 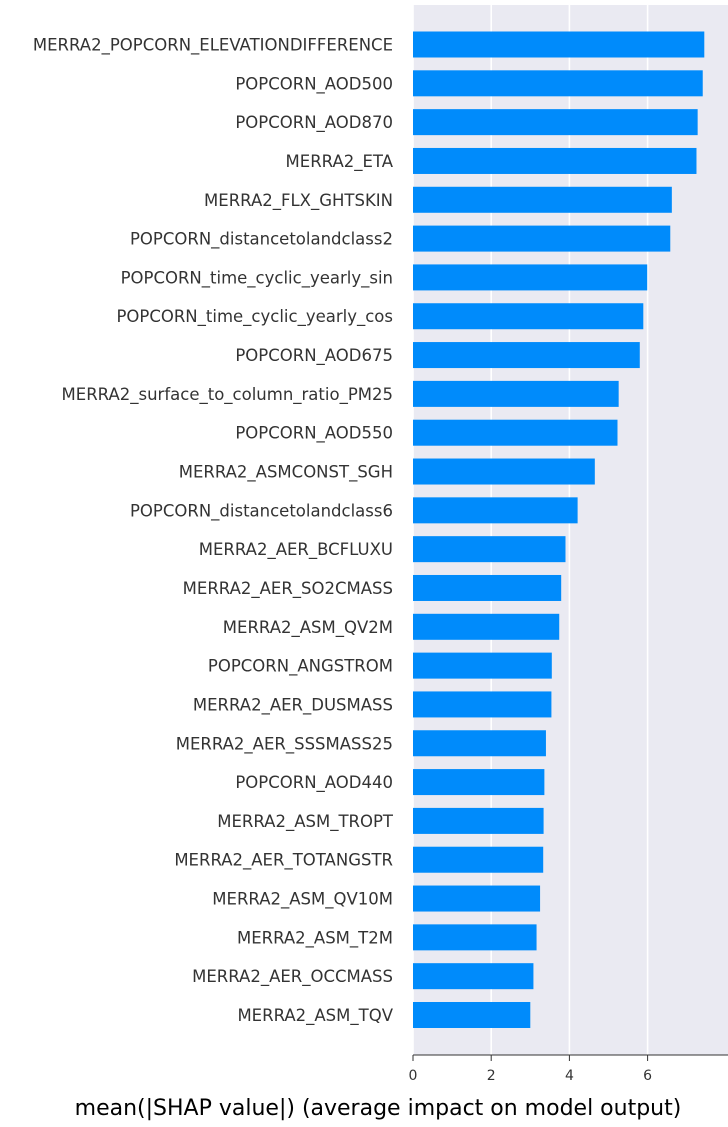 I want to click on x-tick-label: 4, so click(x=569, y=1076).